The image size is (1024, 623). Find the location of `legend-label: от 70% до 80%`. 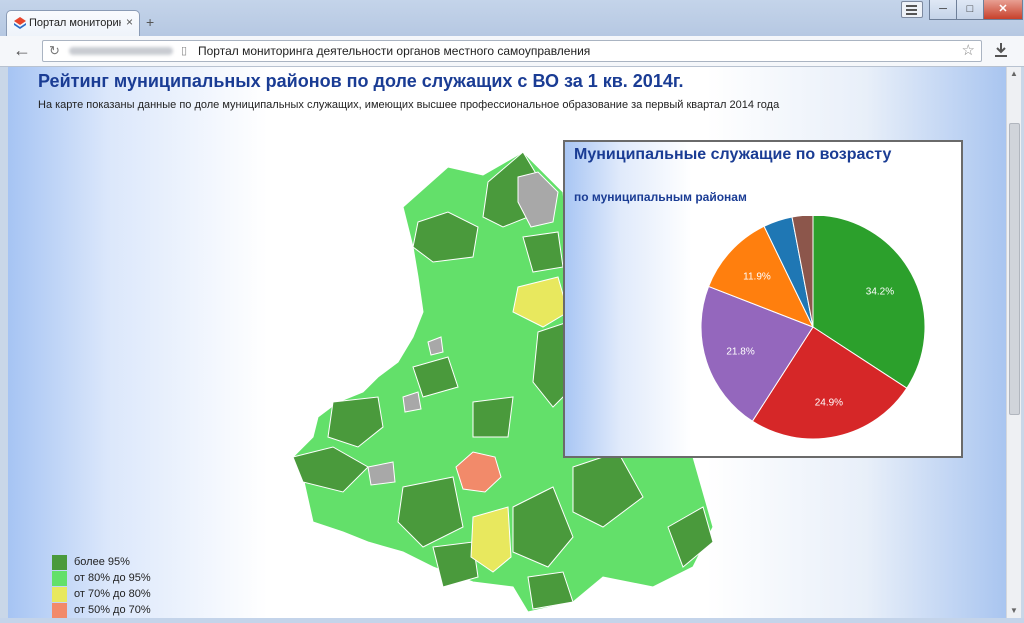

legend-label: от 70% до 80% is located at coordinates (112, 594).